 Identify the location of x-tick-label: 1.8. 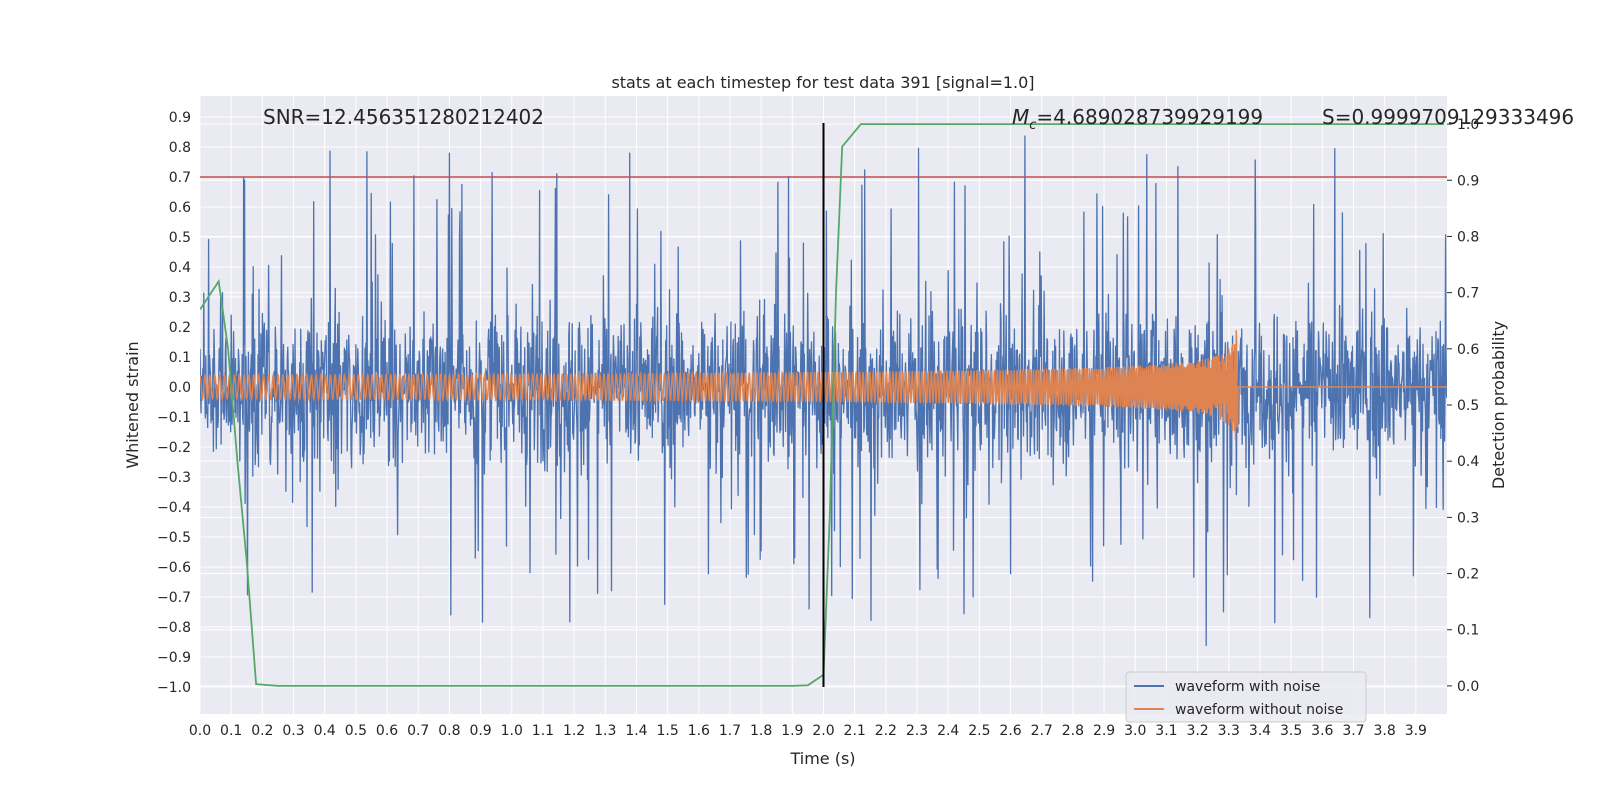
(761, 731).